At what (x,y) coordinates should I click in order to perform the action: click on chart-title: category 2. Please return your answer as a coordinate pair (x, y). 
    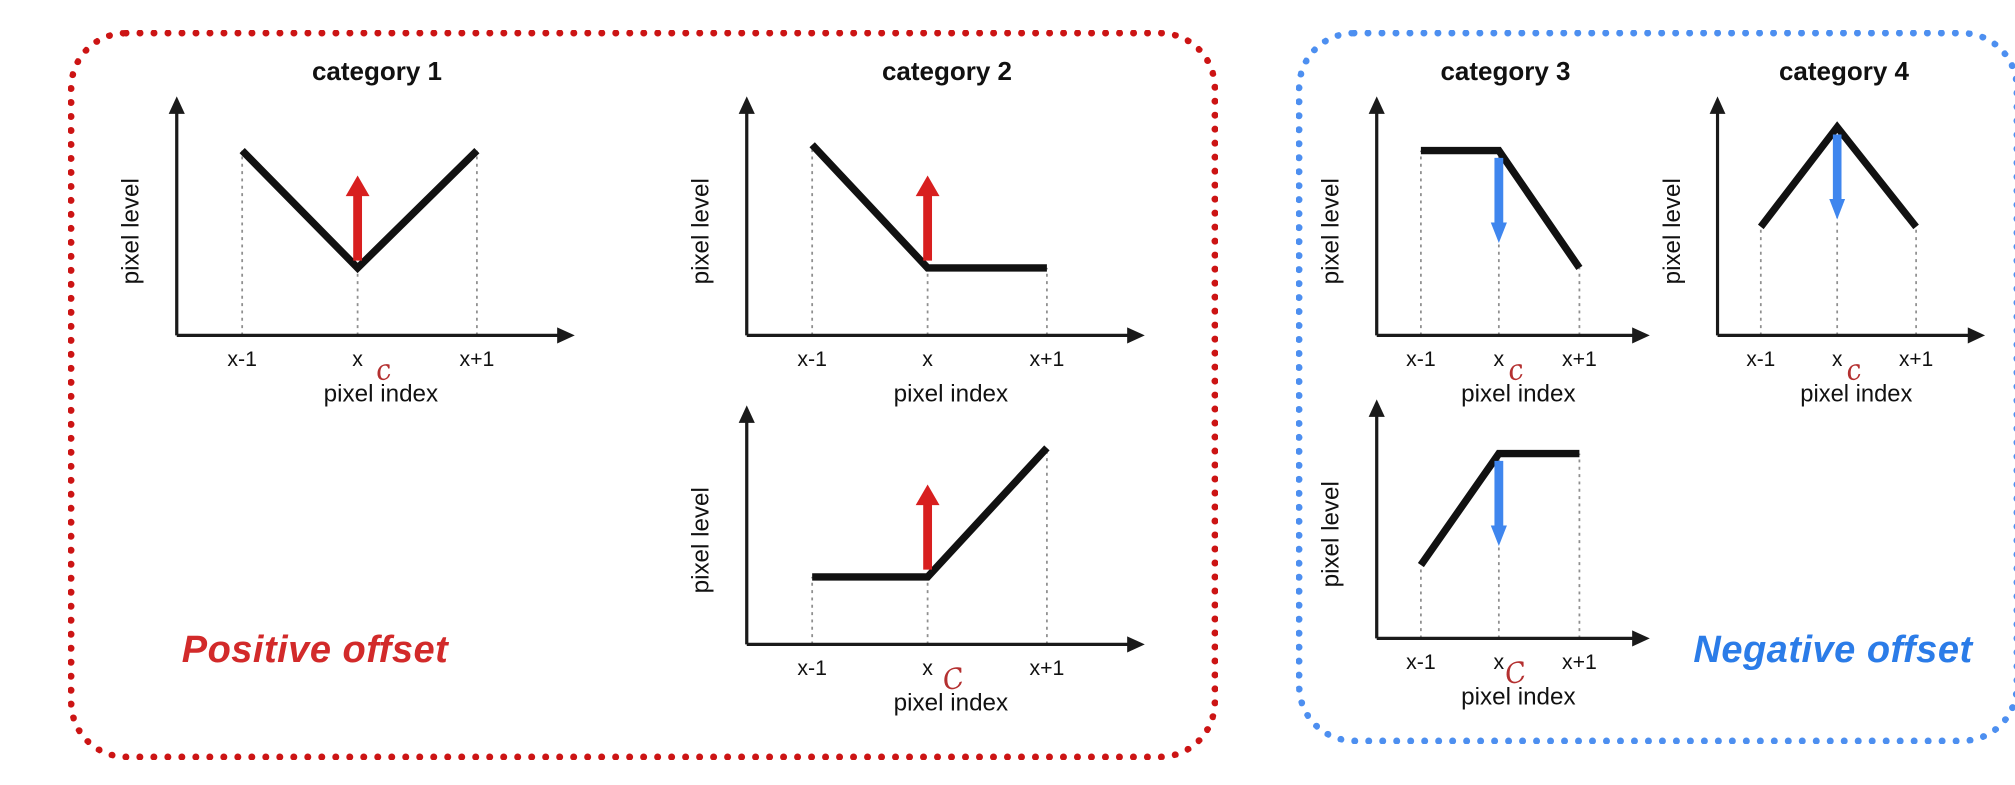
    Looking at the image, I should click on (947, 71).